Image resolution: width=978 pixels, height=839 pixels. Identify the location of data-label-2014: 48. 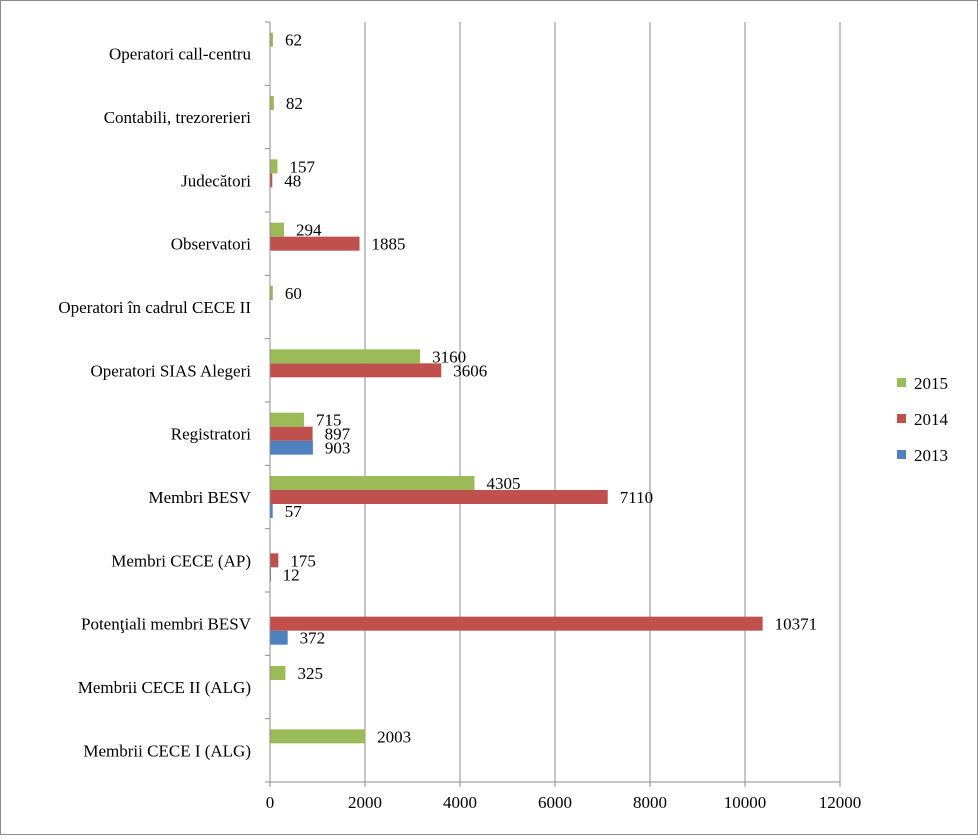
(292, 180).